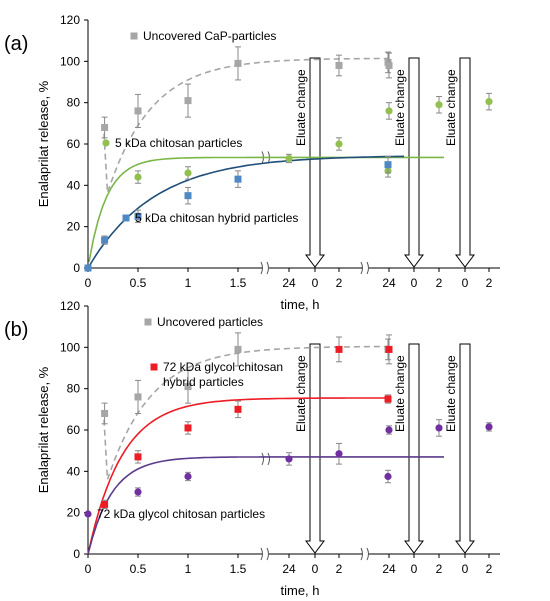 The width and height of the screenshot is (550, 601). Describe the element at coordinates (16, 330) in the screenshot. I see `panel-label: (b)` at that location.